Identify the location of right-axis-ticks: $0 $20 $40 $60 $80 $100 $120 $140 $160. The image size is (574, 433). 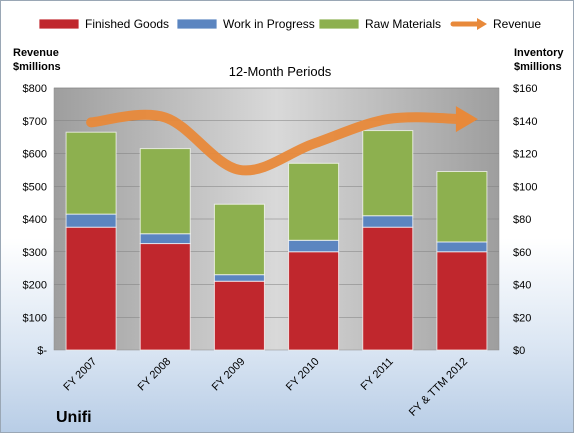
(525, 220).